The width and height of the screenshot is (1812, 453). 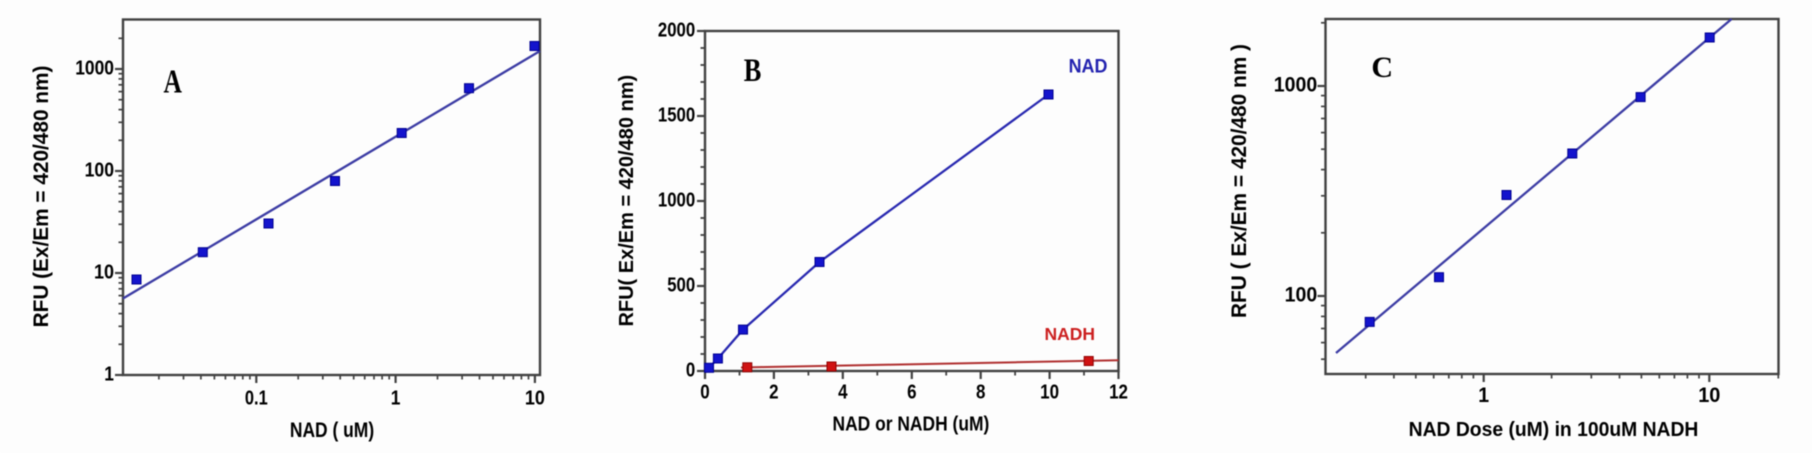 What do you see at coordinates (980, 391) in the screenshot?
I see `svg-text: 8` at bounding box center [980, 391].